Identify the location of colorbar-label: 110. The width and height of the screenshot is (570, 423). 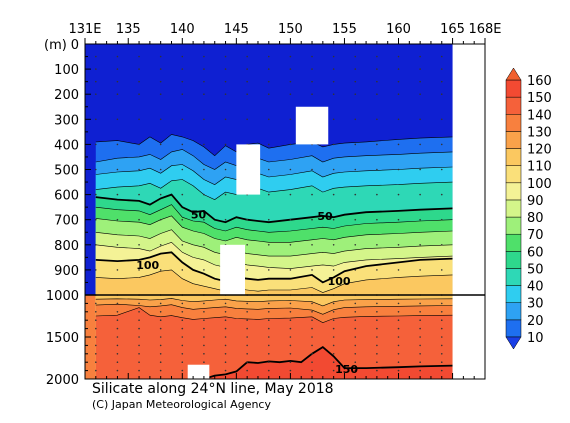
(539, 167).